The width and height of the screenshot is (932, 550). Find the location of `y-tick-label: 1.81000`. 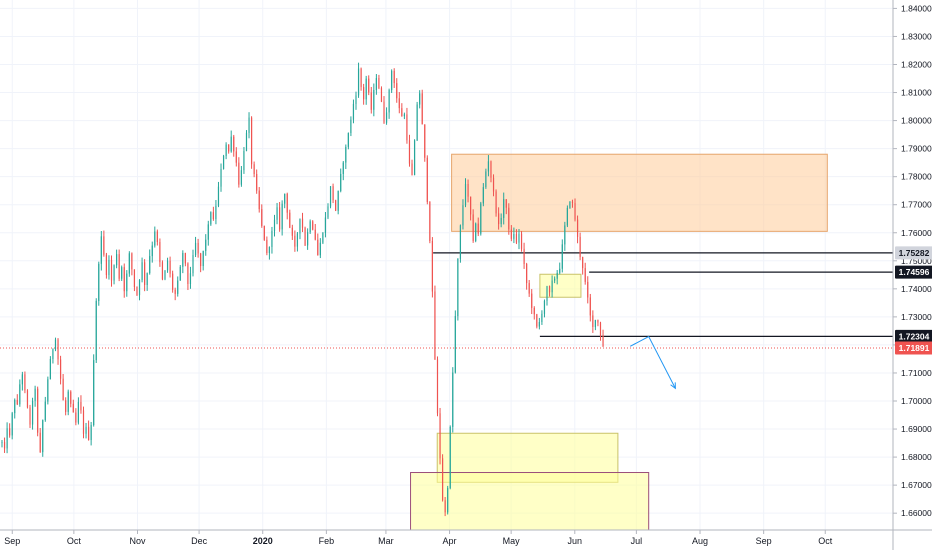

y-tick-label: 1.81000 is located at coordinates (916, 93).